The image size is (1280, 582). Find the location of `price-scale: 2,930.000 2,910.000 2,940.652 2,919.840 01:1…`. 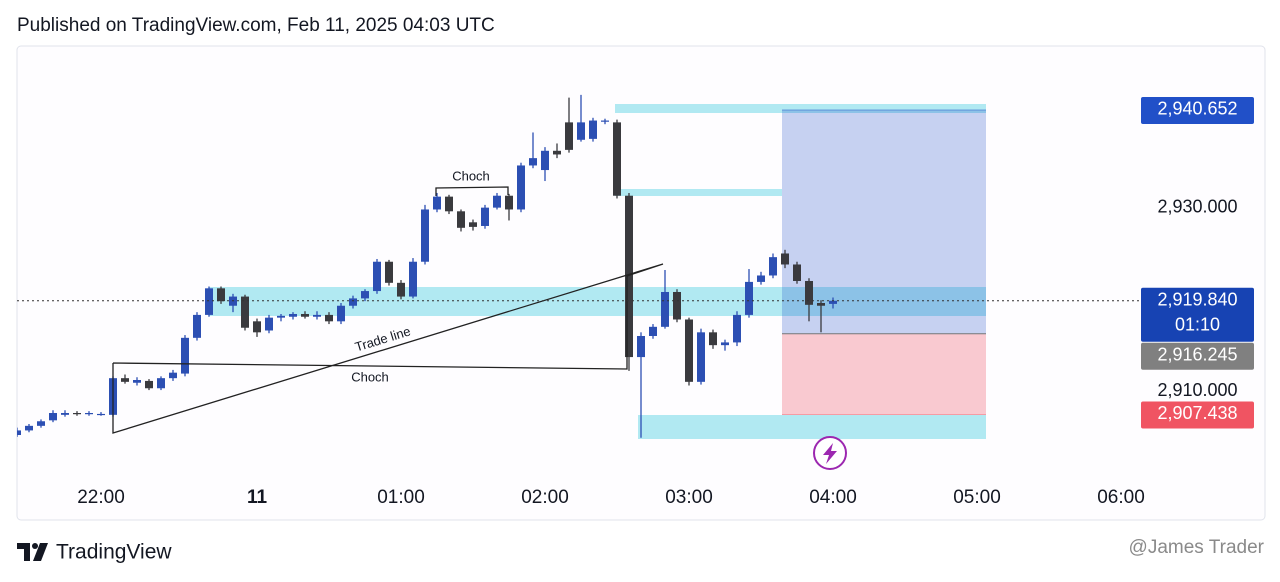

price-scale: 2,930.000 2,910.000 2,940.652 2,919.840 01:1… is located at coordinates (1197, 262).